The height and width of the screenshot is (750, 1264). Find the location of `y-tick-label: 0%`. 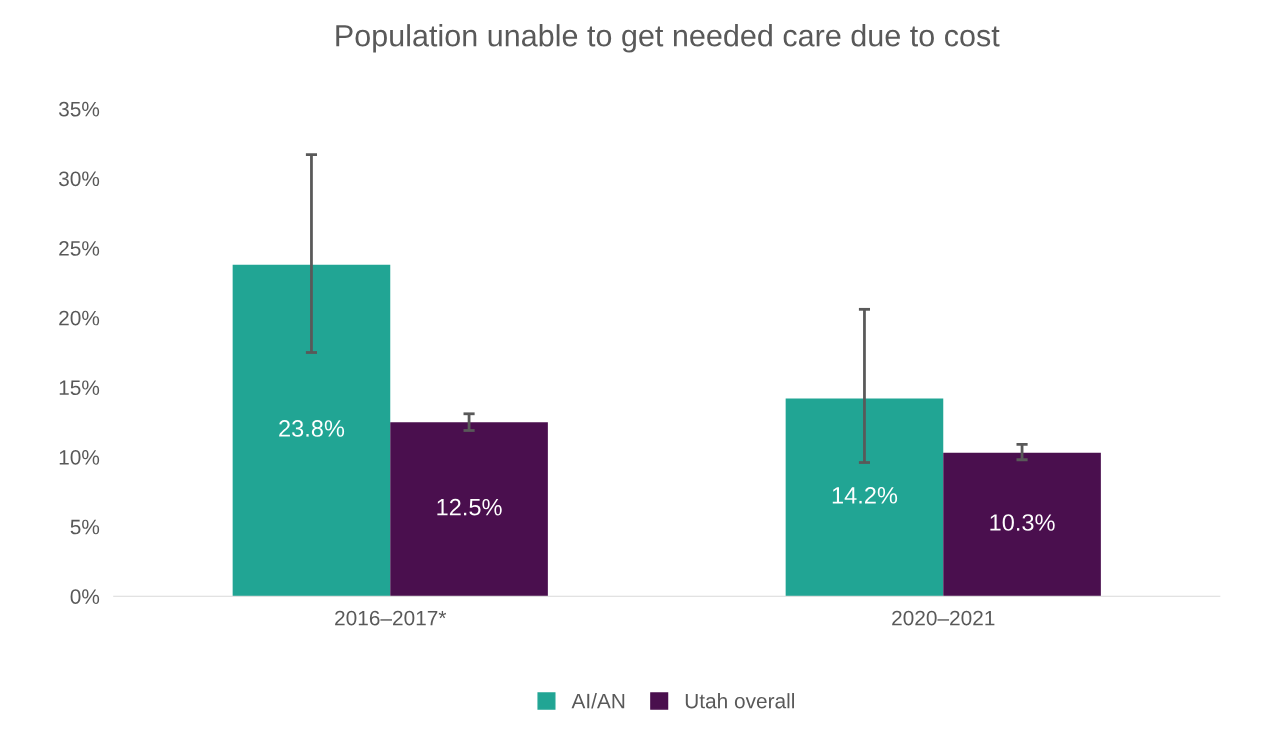

y-tick-label: 0% is located at coordinates (85, 596).